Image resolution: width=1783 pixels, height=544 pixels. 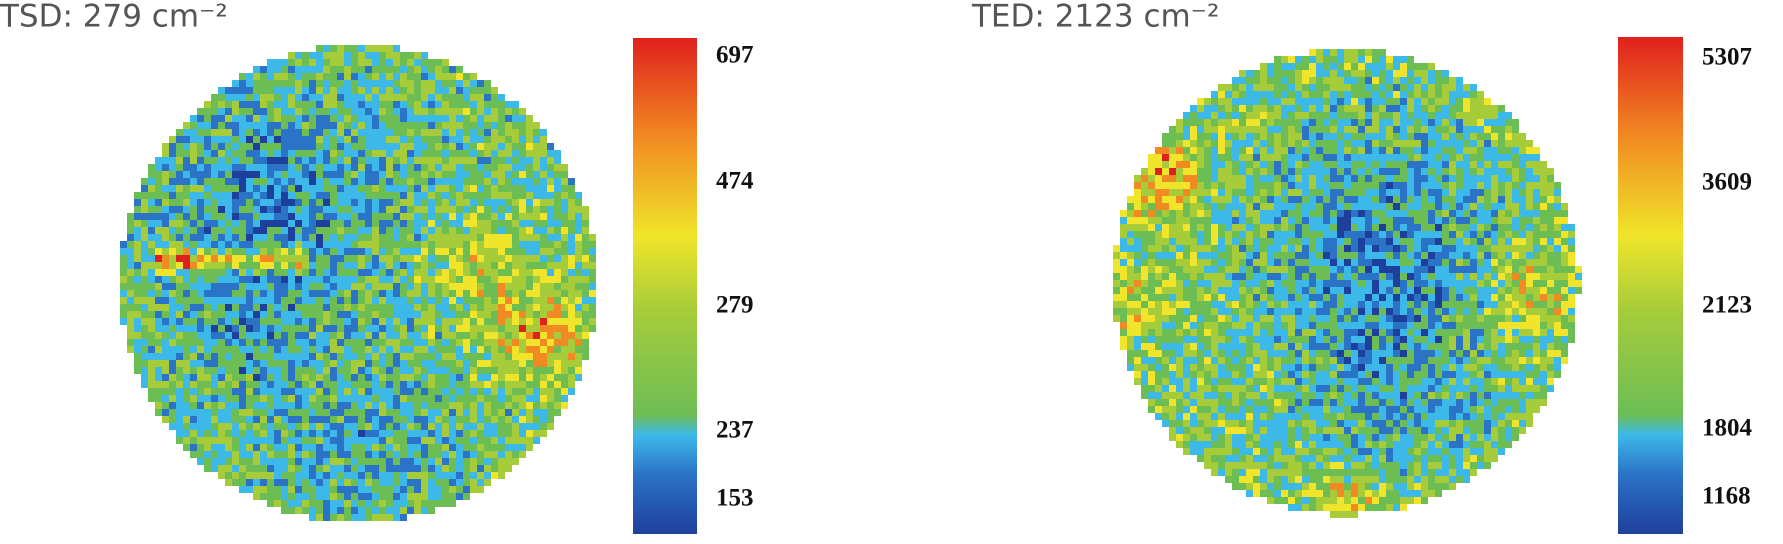 I want to click on panel-title: TSD: 279 cm⁻², so click(x=114, y=17).